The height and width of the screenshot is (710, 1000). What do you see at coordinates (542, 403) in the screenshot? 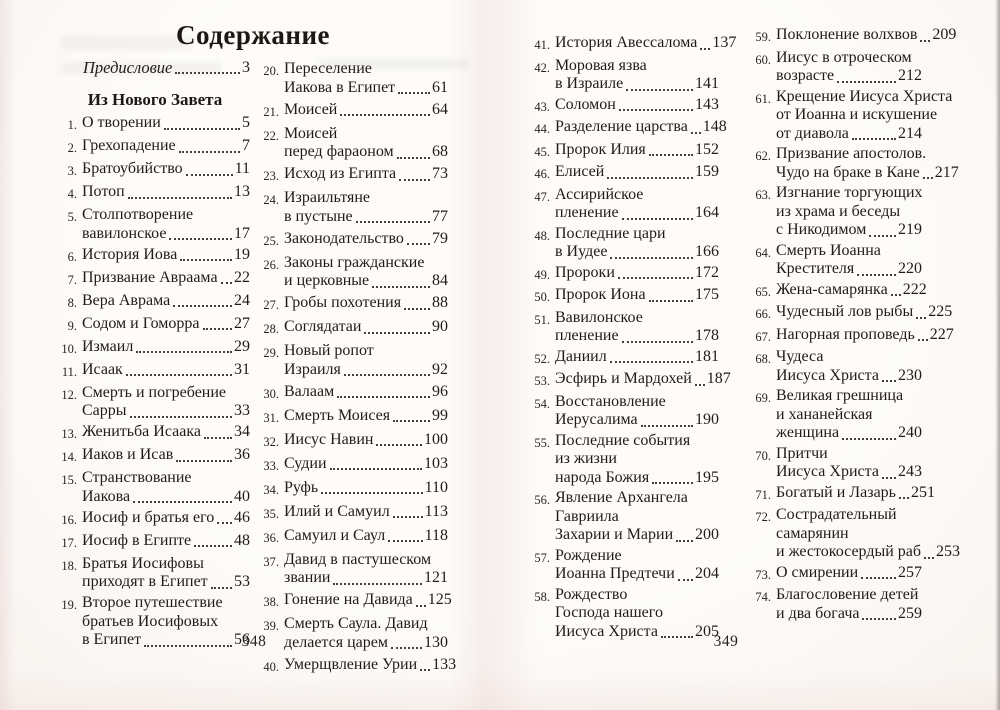
I see `entry-number: 54.` at bounding box center [542, 403].